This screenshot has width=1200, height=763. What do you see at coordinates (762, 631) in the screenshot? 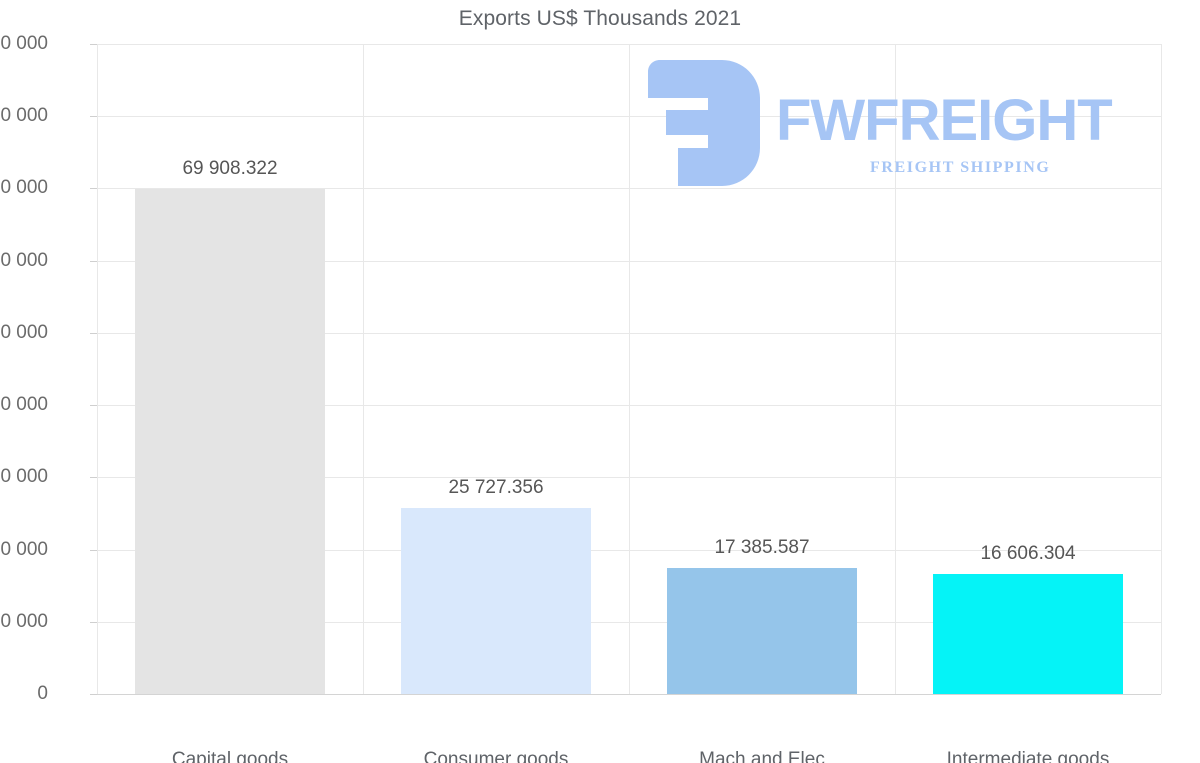
I see `bar-mach-and-elec` at bounding box center [762, 631].